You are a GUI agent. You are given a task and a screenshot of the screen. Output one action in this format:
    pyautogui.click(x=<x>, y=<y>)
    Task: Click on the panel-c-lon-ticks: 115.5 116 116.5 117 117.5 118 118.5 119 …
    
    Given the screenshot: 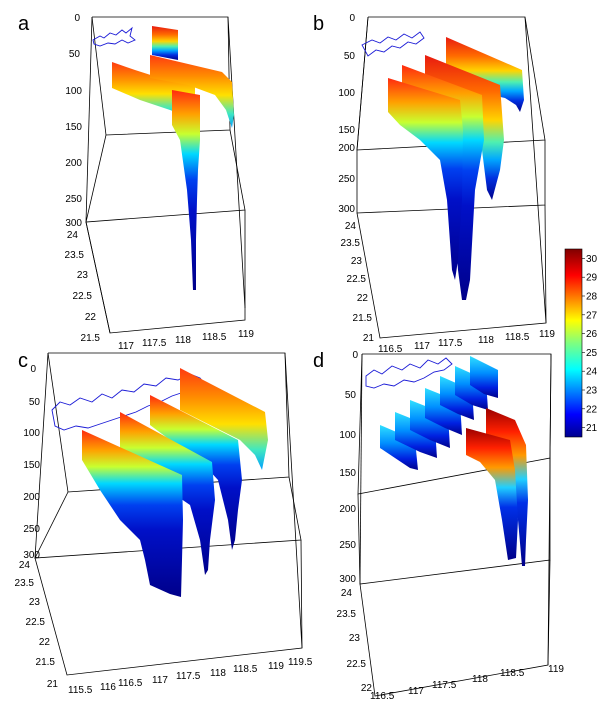 What is the action you would take?
    pyautogui.click(x=190, y=676)
    